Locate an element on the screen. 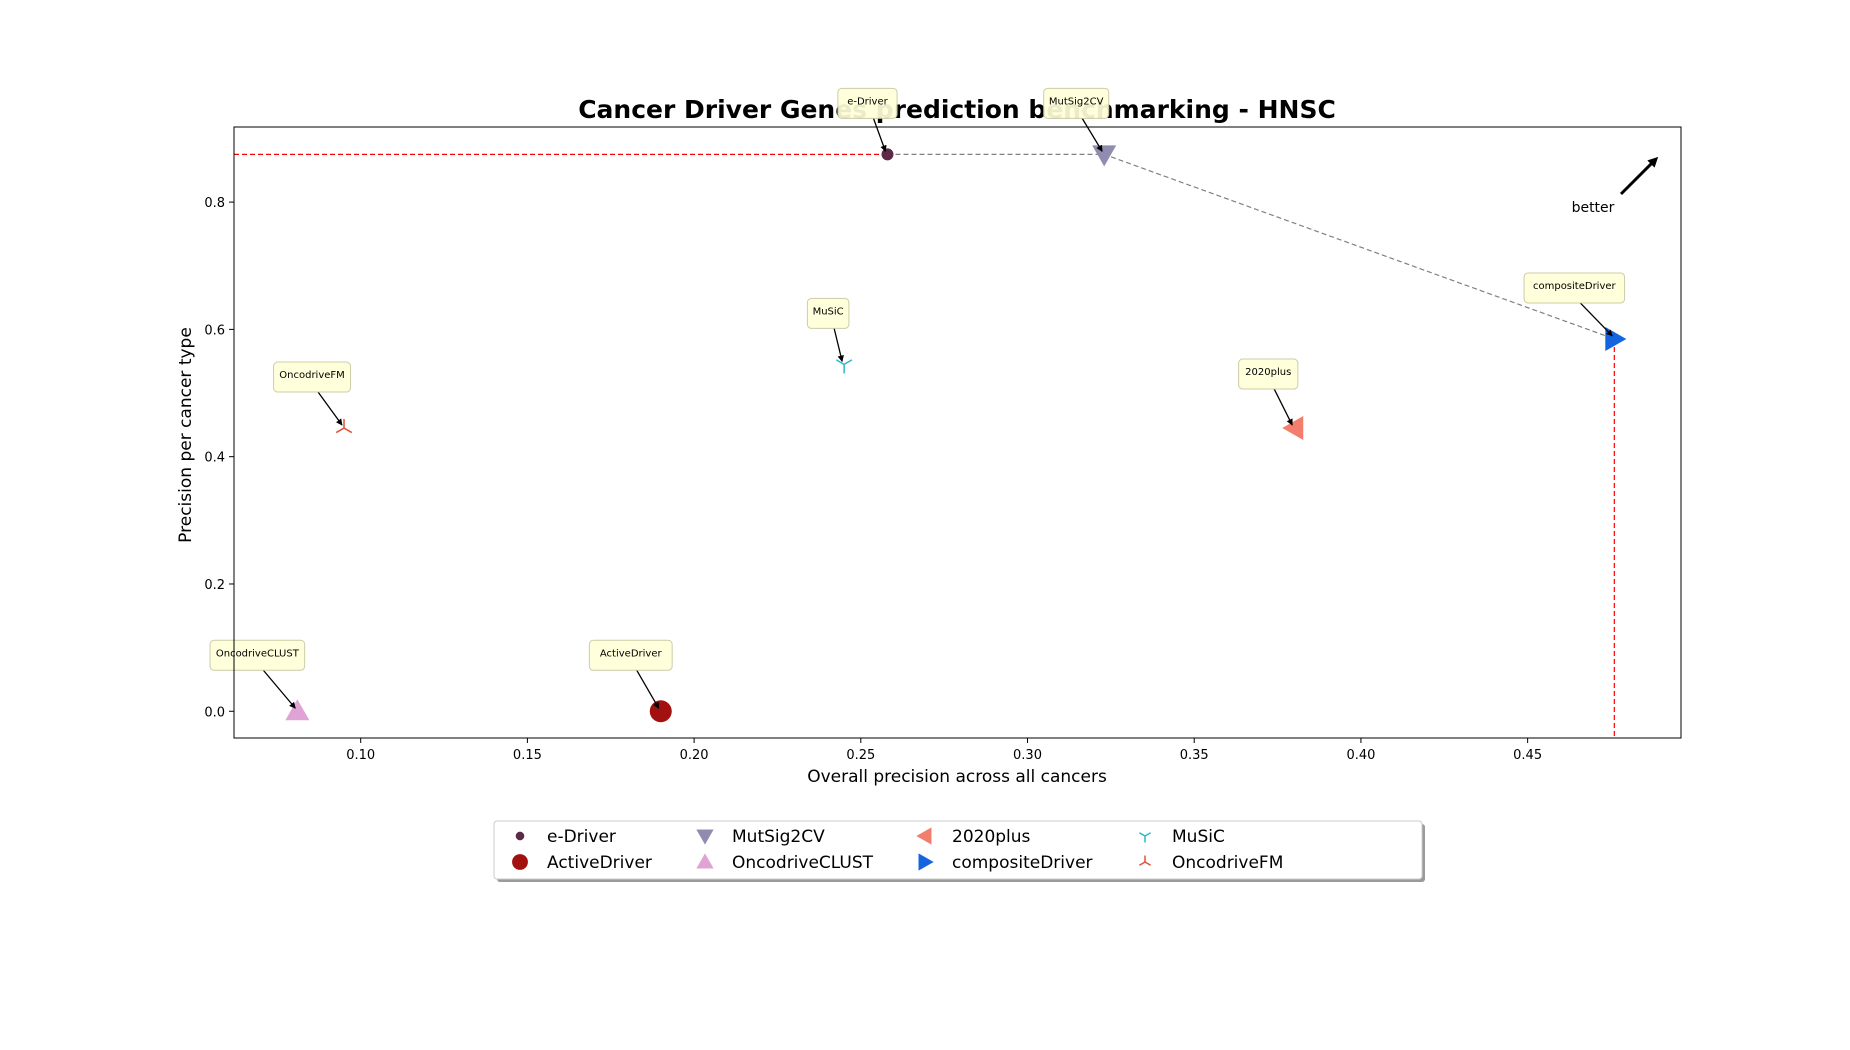 Image resolution: width=1850 pixels, height=1050 pixels. annotation-mutsig2cv: MutSig2CV is located at coordinates (1076, 119).